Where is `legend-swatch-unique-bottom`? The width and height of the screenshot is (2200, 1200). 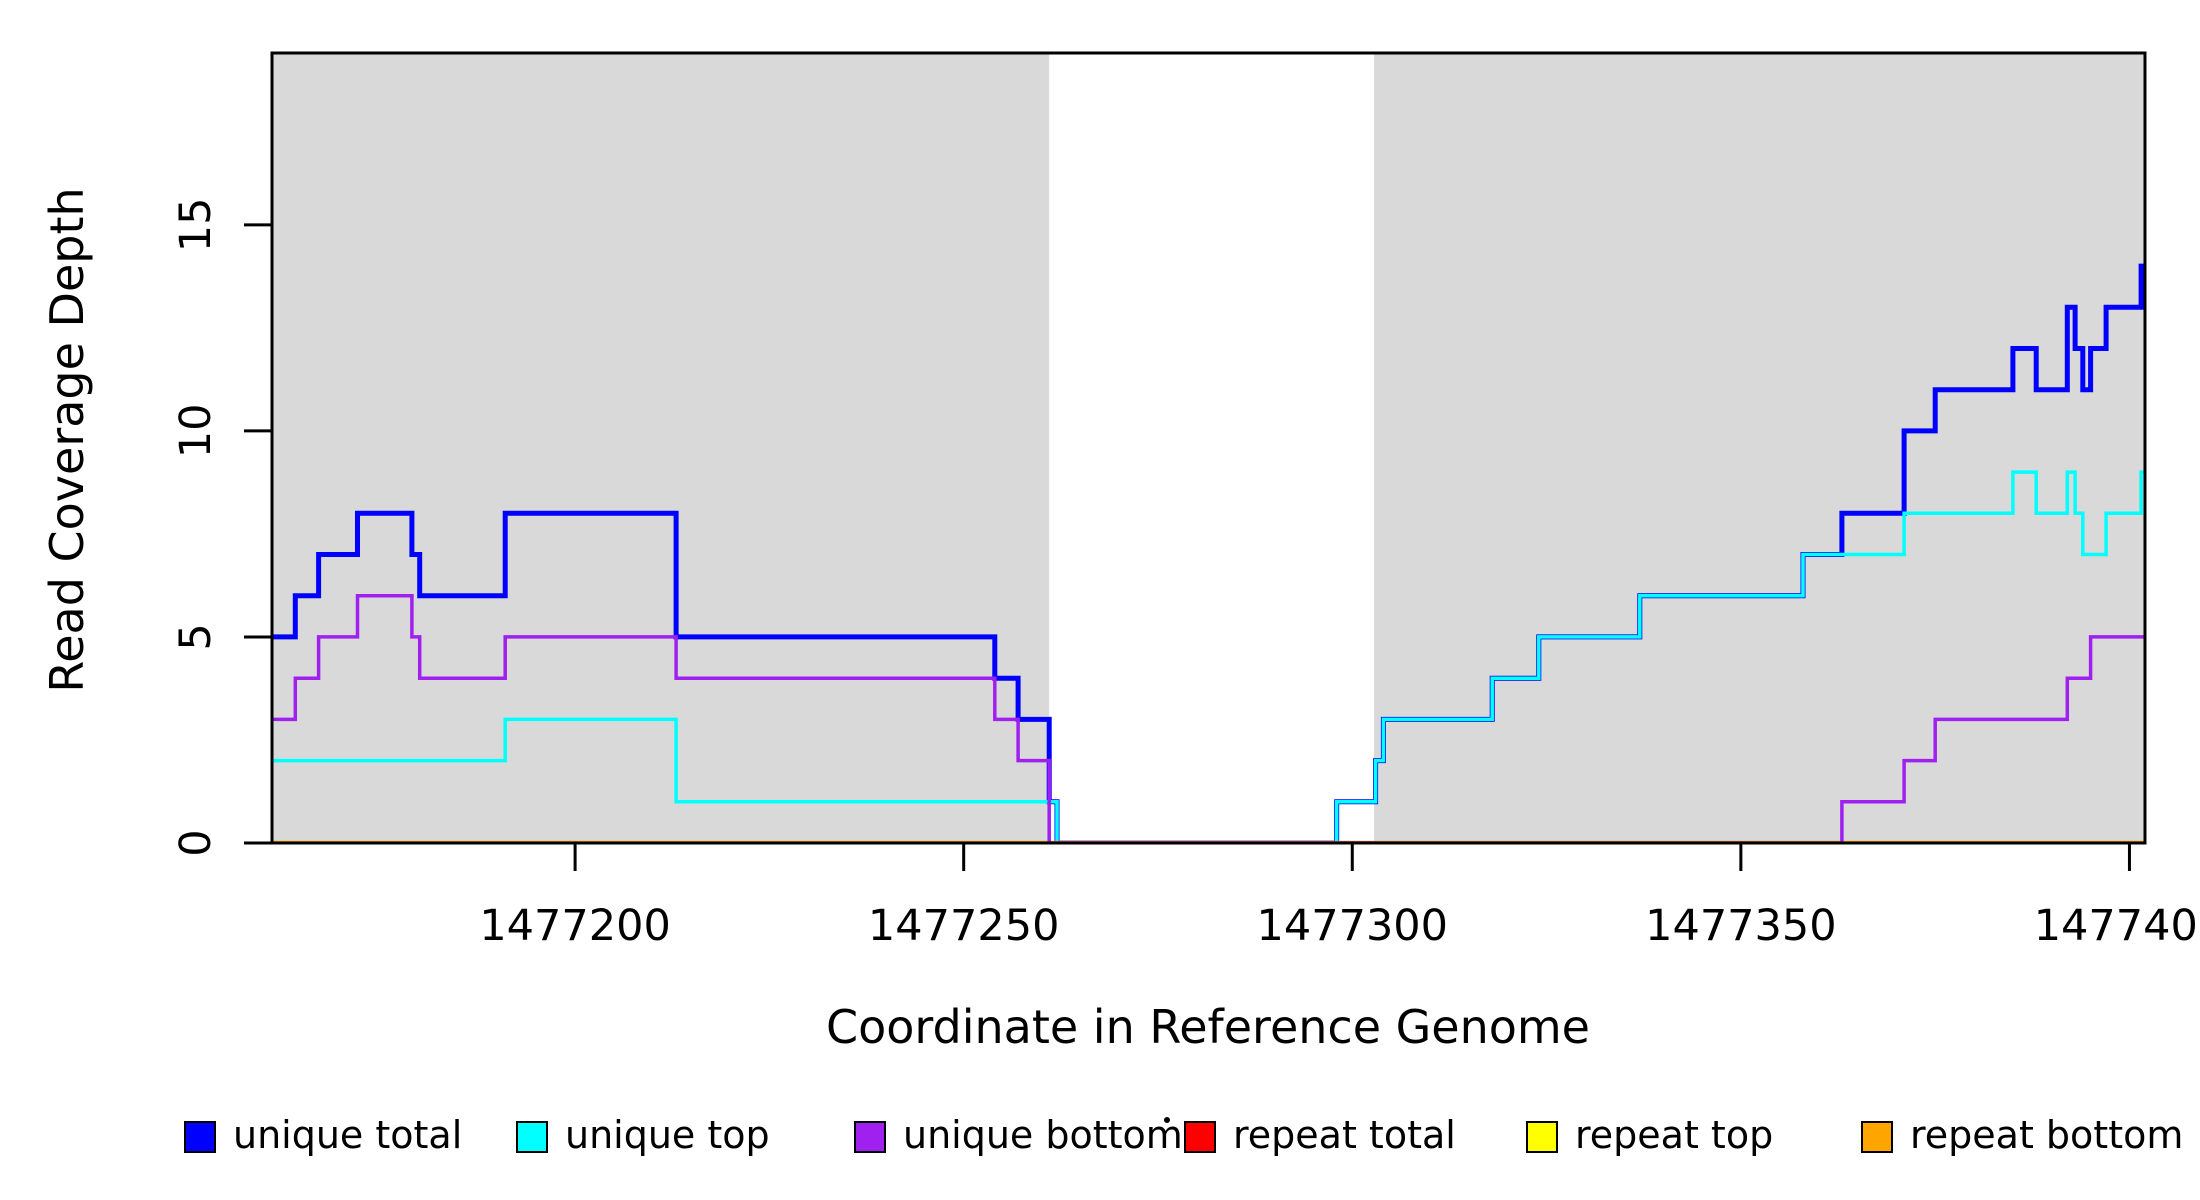 legend-swatch-unique-bottom is located at coordinates (870, 1137).